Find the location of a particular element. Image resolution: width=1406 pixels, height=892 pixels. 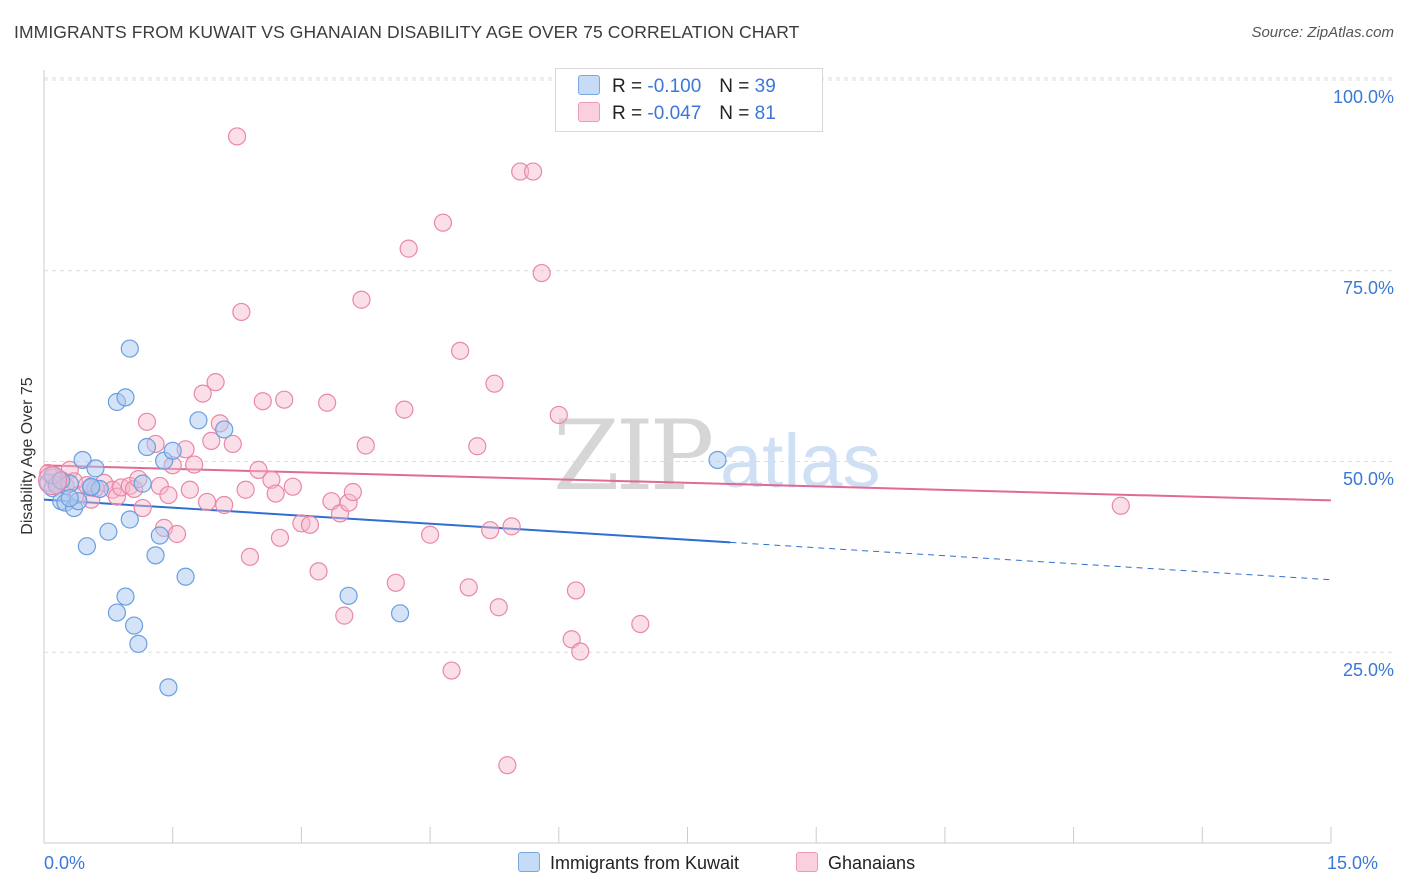

correlation-legend: R = -0.100 N = 39 R = -0.047 N = 81 is located at coordinates (689, 100).